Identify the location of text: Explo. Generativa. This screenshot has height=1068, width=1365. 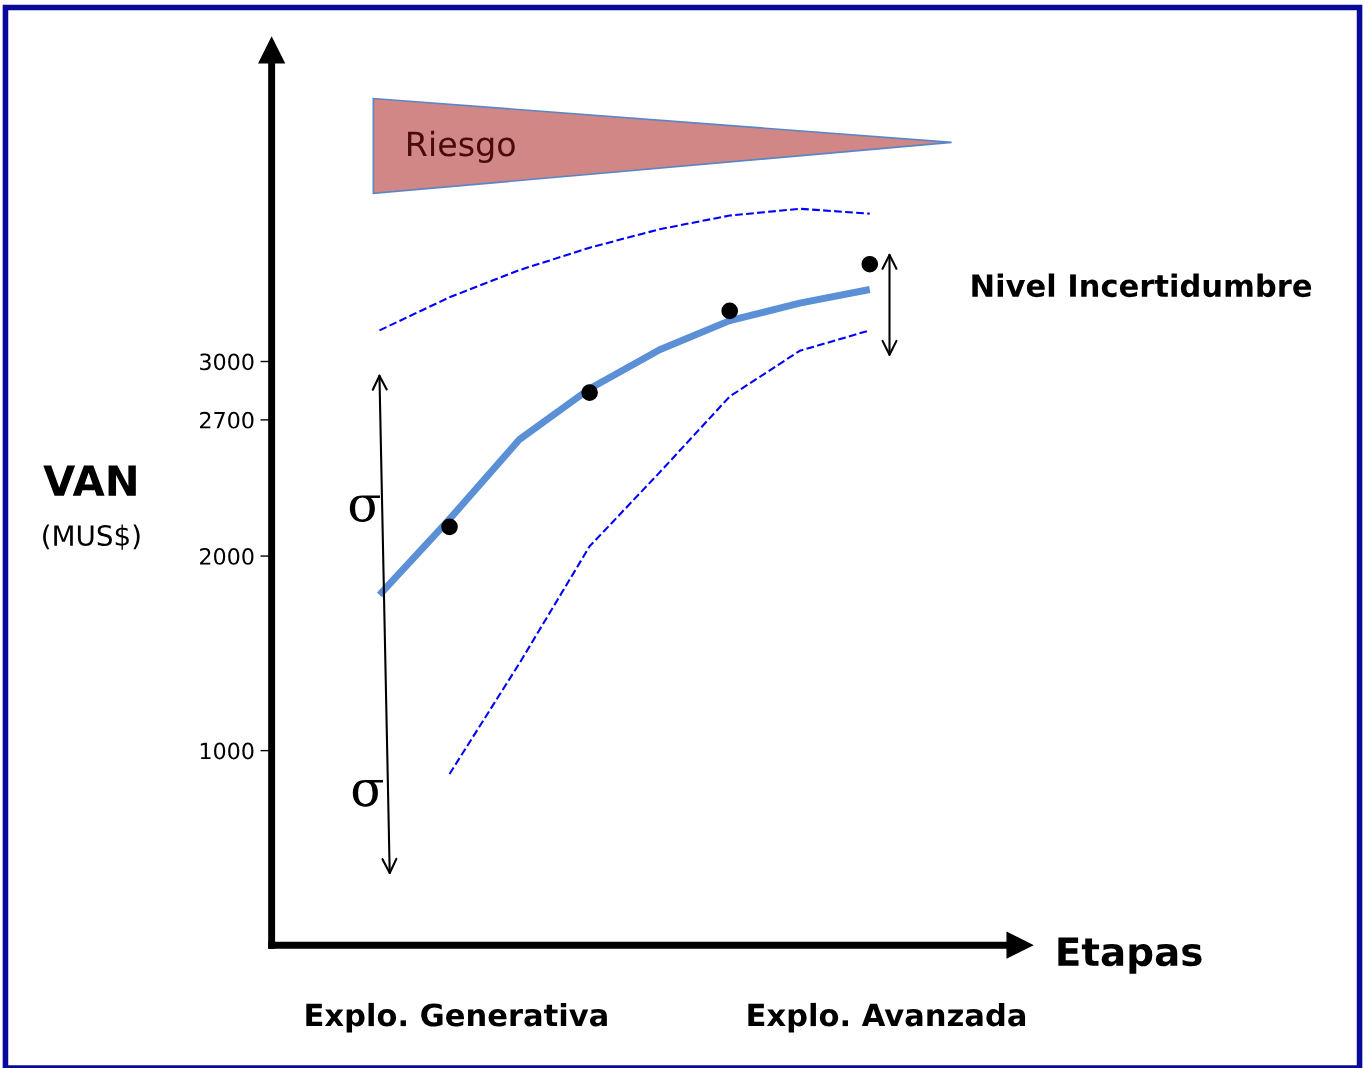
(456, 1017).